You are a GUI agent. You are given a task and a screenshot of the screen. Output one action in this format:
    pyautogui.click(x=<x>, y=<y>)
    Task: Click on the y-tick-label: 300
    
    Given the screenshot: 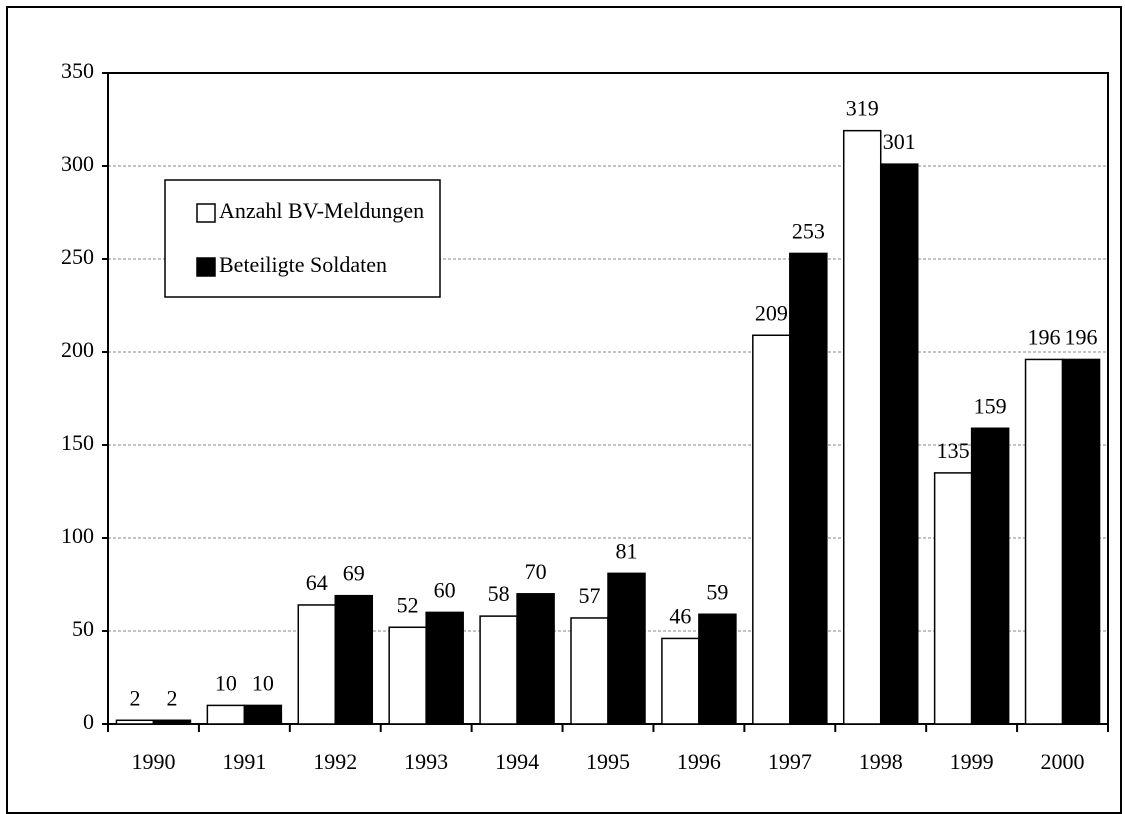 What is the action you would take?
    pyautogui.click(x=77, y=163)
    